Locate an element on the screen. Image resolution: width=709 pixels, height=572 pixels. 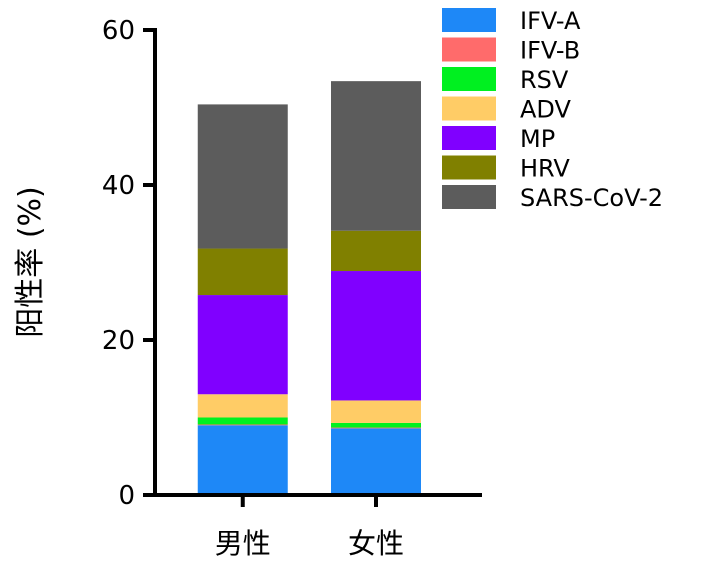
x-category-label: 男性 is located at coordinates (243, 543).